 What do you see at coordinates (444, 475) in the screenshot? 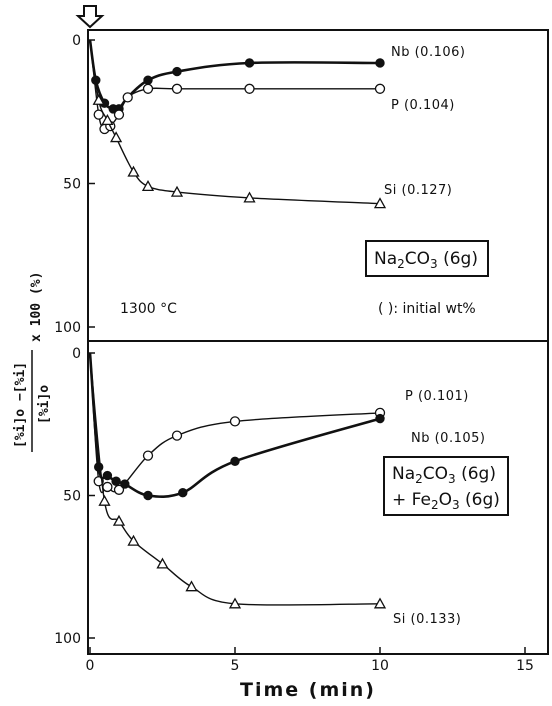
I see `bottom-condition-line1: Na2CO3 (6g)` at bounding box center [444, 475].